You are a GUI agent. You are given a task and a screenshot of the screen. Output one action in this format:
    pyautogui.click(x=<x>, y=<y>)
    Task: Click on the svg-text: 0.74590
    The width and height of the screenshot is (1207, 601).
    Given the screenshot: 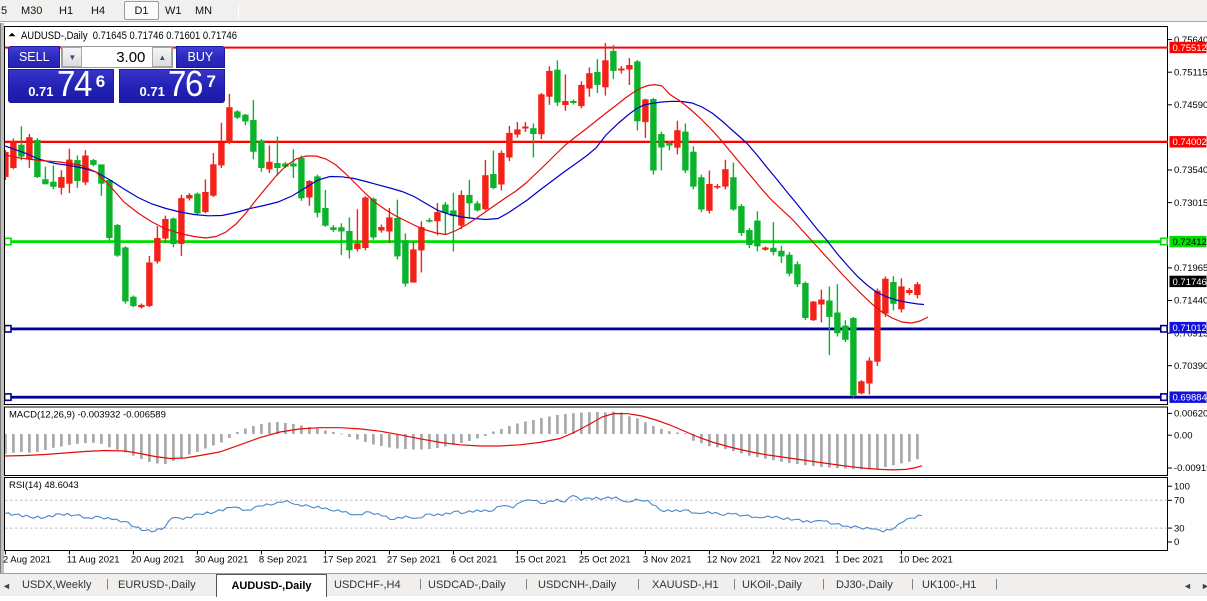 What is the action you would take?
    pyautogui.click(x=1190, y=105)
    